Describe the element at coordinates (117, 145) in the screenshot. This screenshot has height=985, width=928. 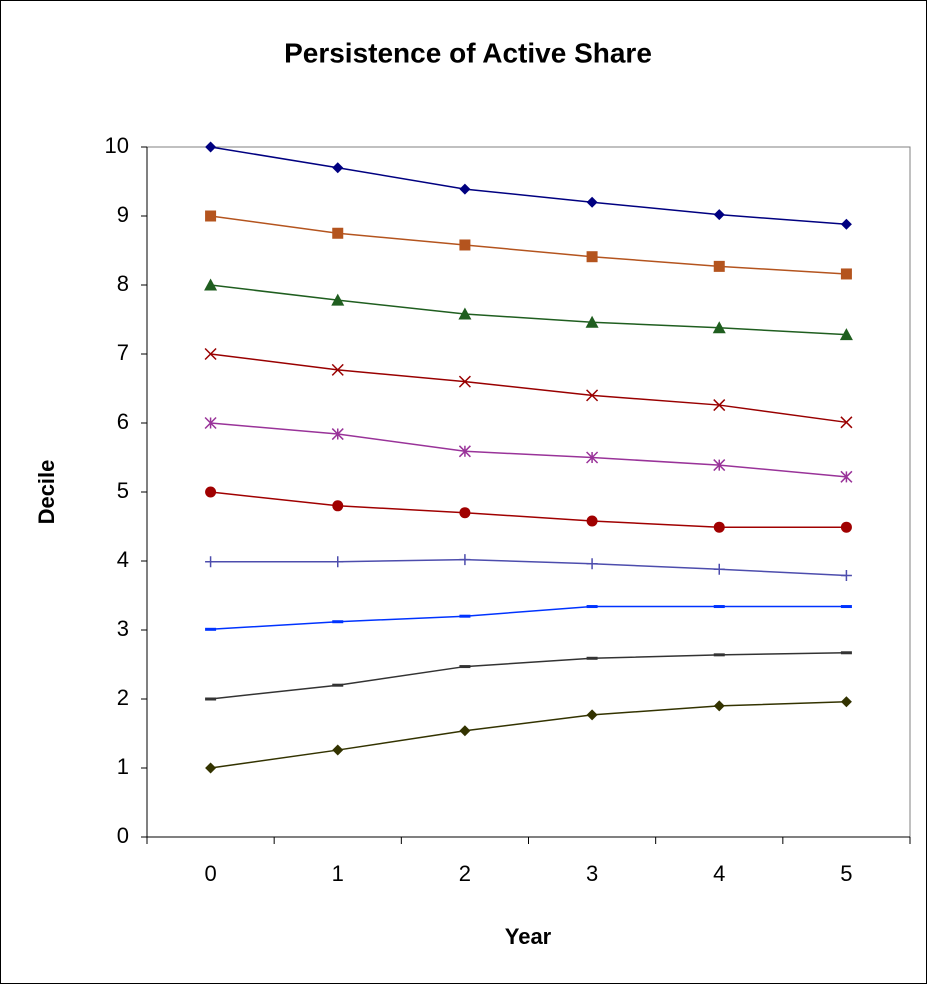
I see `y-tick-label: 10` at that location.